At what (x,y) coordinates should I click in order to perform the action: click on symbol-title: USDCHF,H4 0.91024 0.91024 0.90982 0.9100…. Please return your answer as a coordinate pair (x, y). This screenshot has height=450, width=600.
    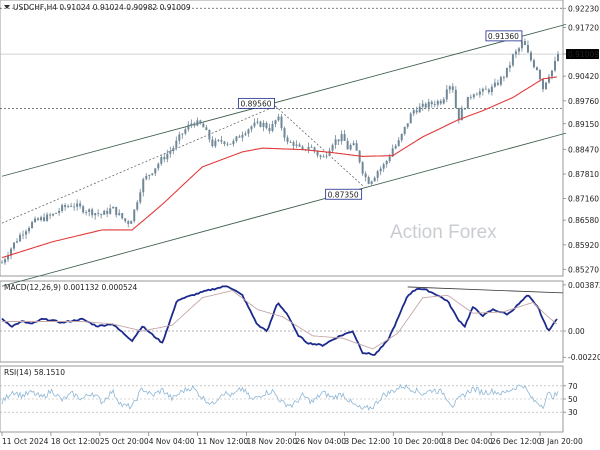
    Looking at the image, I should click on (102, 7).